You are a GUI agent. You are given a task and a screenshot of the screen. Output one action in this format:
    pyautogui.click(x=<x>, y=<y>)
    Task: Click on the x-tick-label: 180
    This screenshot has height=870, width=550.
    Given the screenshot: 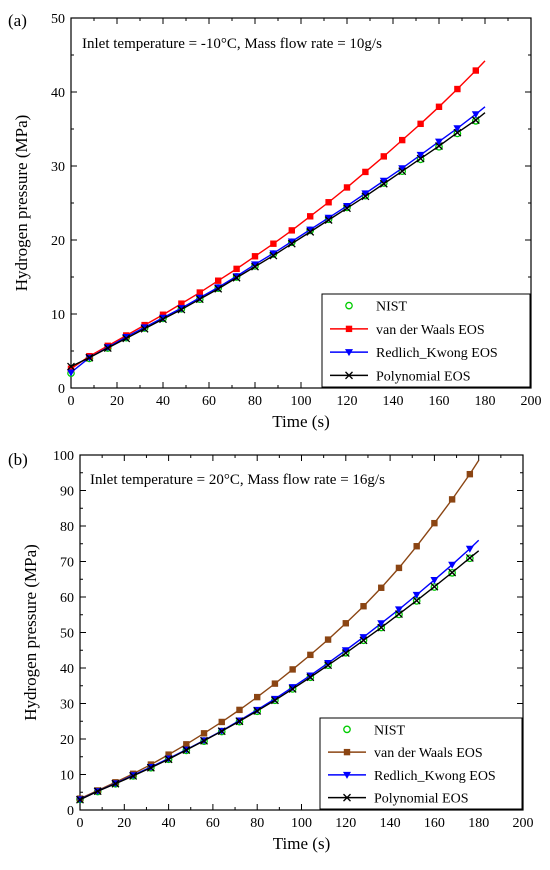 What is the action you would take?
    pyautogui.click(x=485, y=401)
    